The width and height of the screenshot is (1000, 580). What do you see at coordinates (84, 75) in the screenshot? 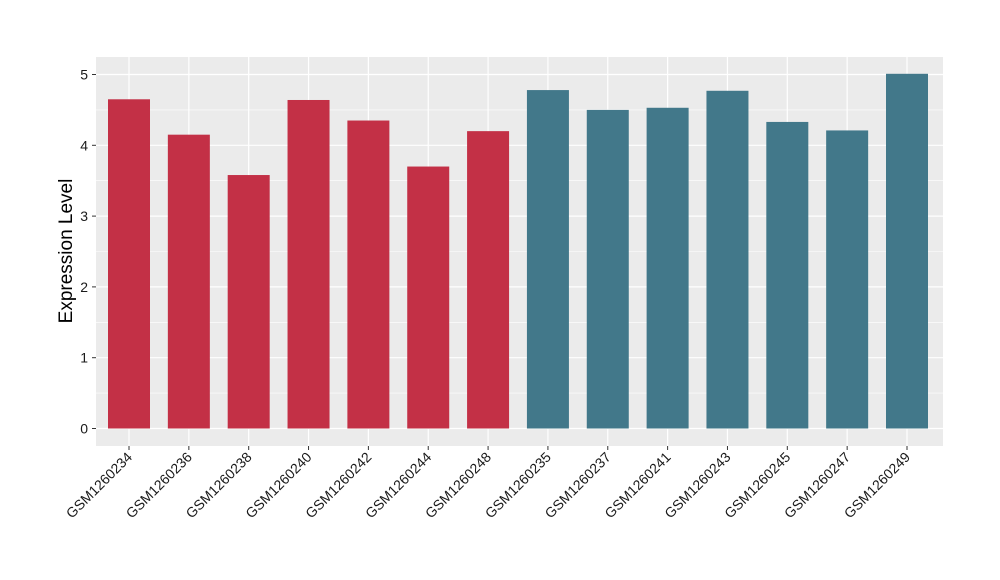
I see `y-tick-label: 5` at bounding box center [84, 75].